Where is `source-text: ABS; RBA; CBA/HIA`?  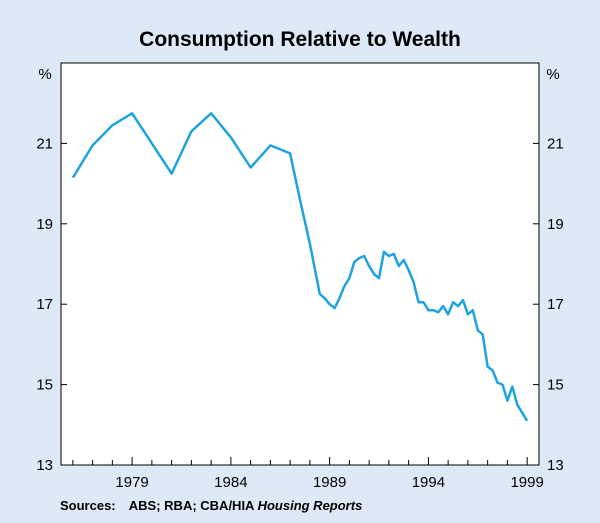
source-text: ABS; RBA; CBA/HIA is located at coordinates (193, 505).